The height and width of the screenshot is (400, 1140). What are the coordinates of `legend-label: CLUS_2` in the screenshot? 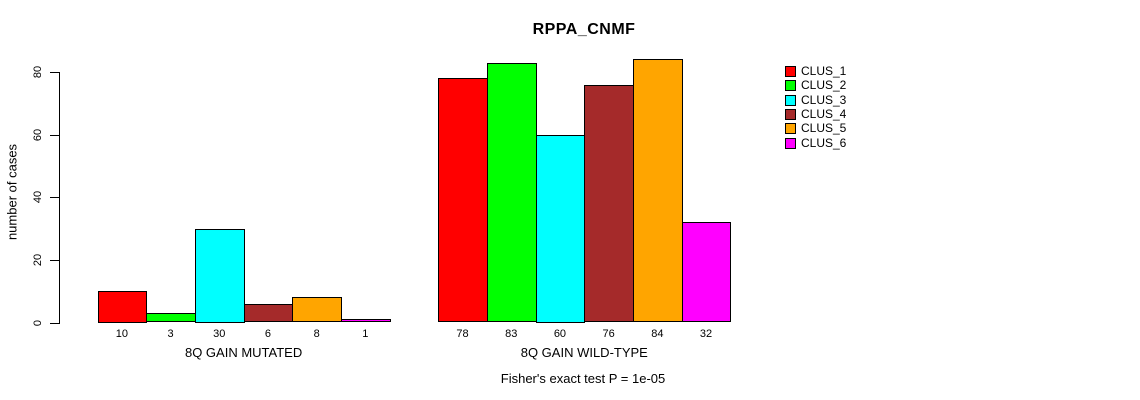 It's located at (824, 85).